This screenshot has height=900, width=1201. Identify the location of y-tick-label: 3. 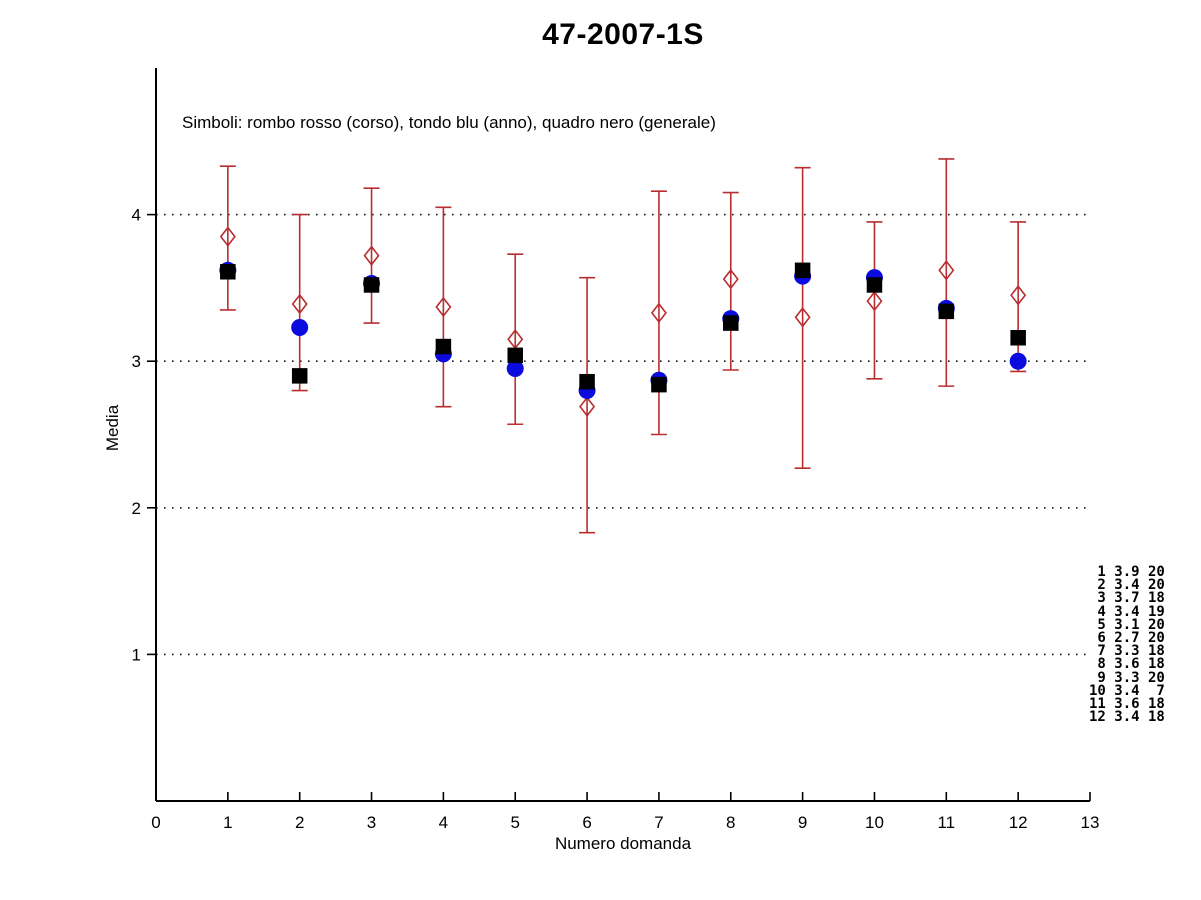
(136, 361).